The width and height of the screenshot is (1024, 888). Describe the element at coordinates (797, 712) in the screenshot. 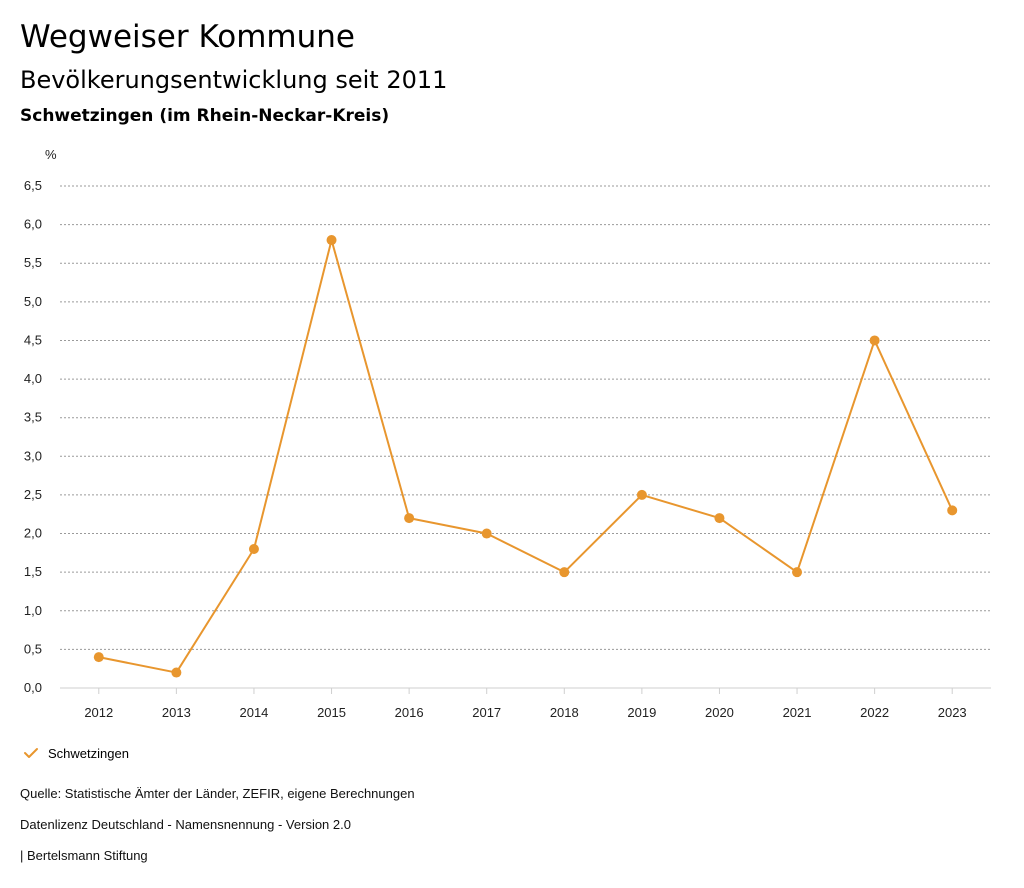

I see `x-tick-label: 2021` at that location.